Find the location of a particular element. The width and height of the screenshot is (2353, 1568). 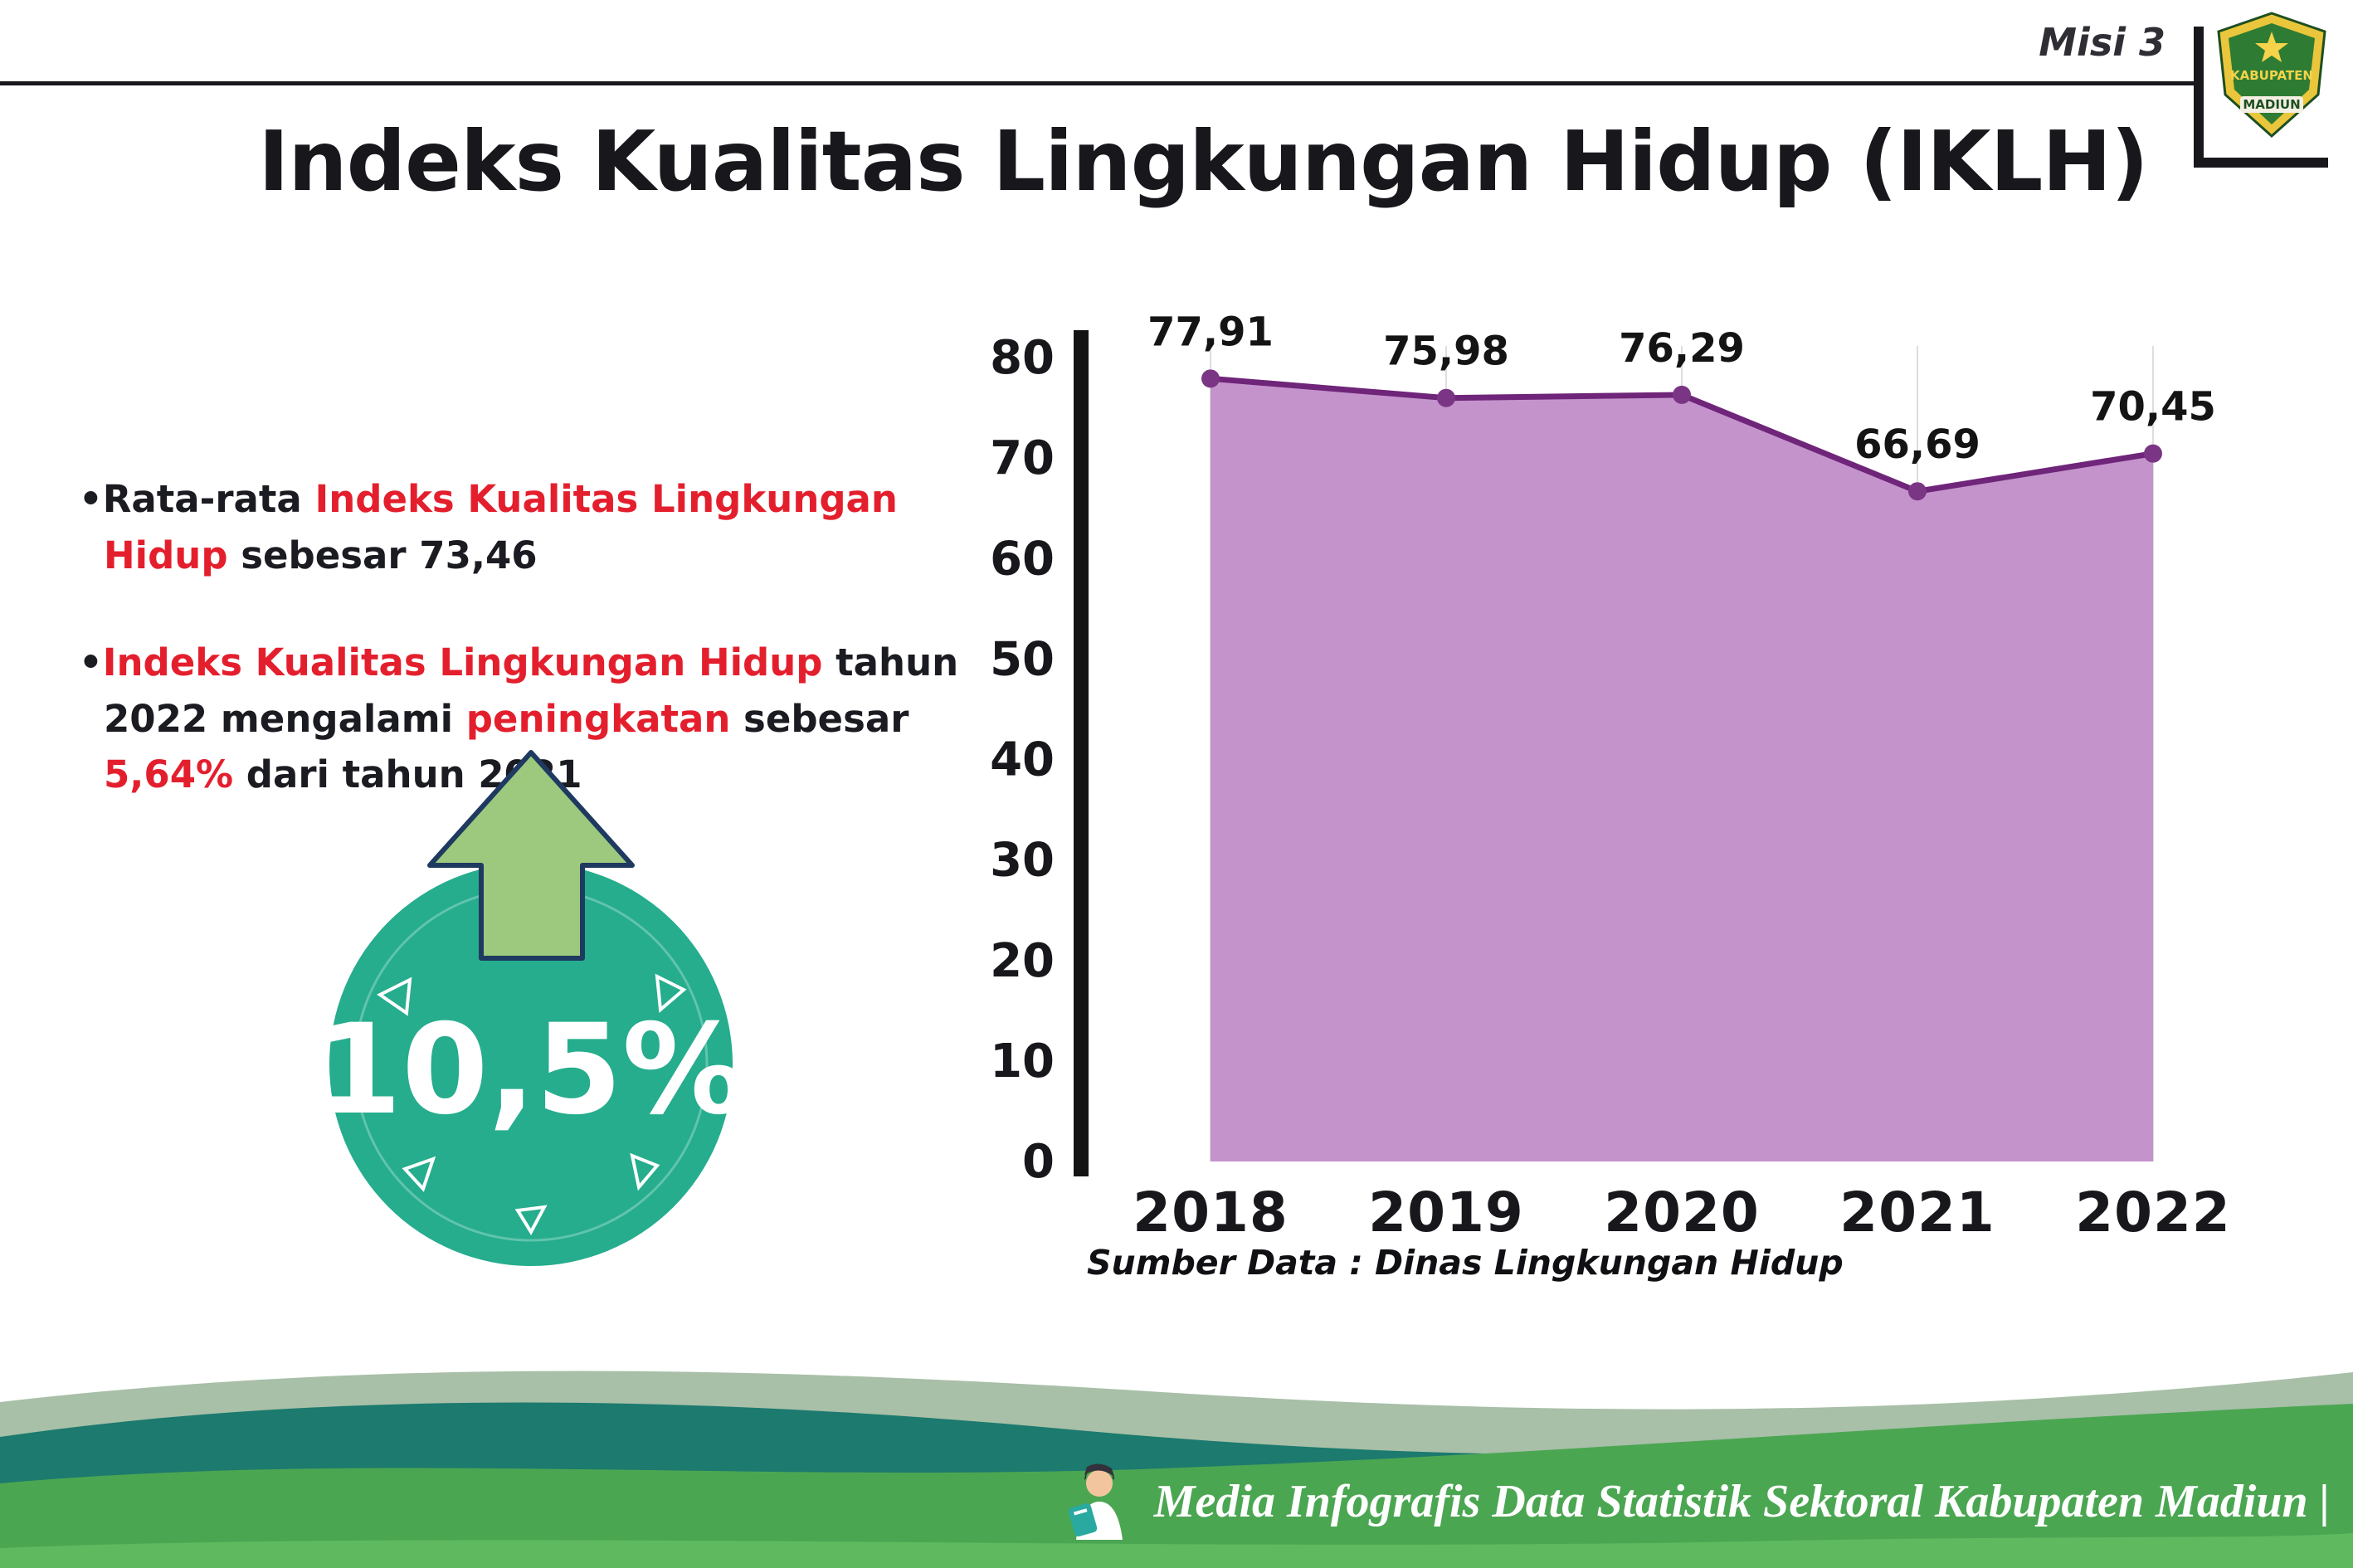

x-category-label: 2018 is located at coordinates (1211, 1212).